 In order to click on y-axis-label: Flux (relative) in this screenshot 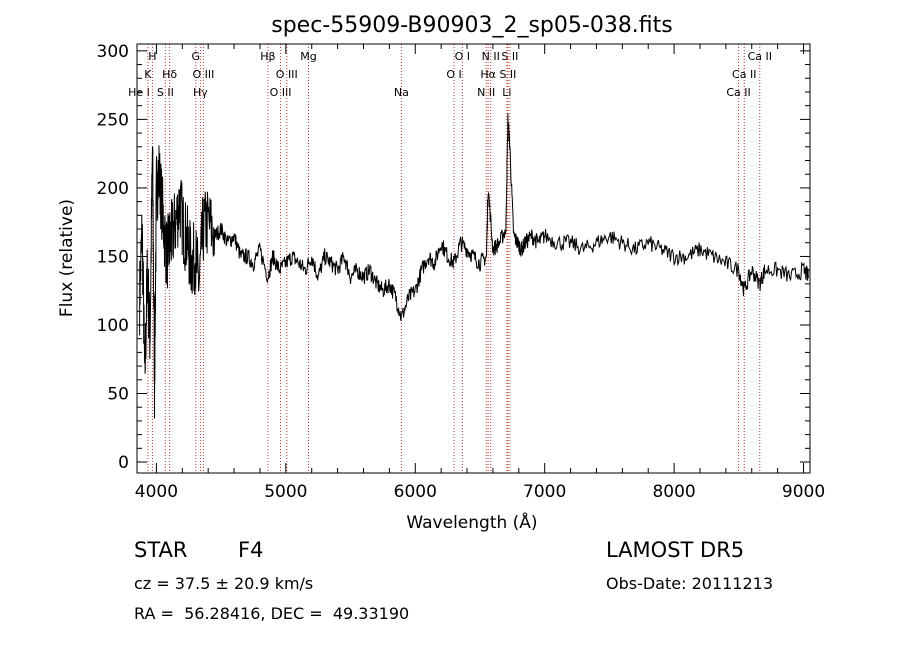, I will do `click(67, 258)`.